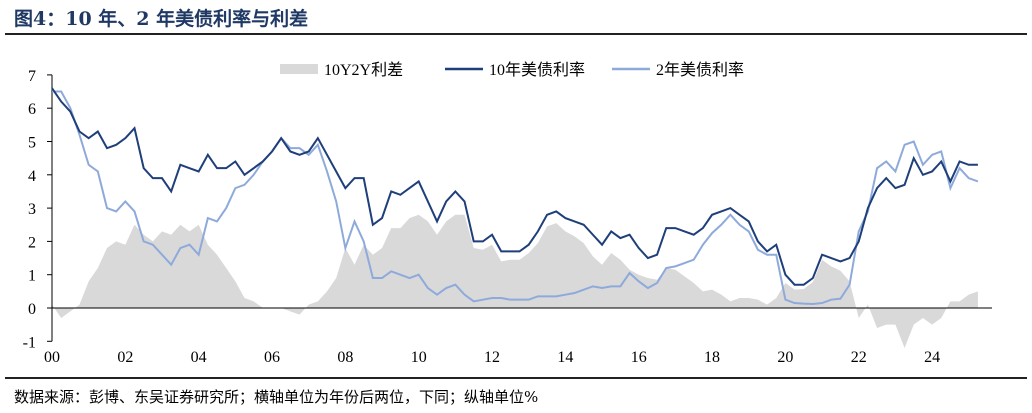 The height and width of the screenshot is (413, 1032). I want to click on x-tick-label: 18, so click(712, 357).